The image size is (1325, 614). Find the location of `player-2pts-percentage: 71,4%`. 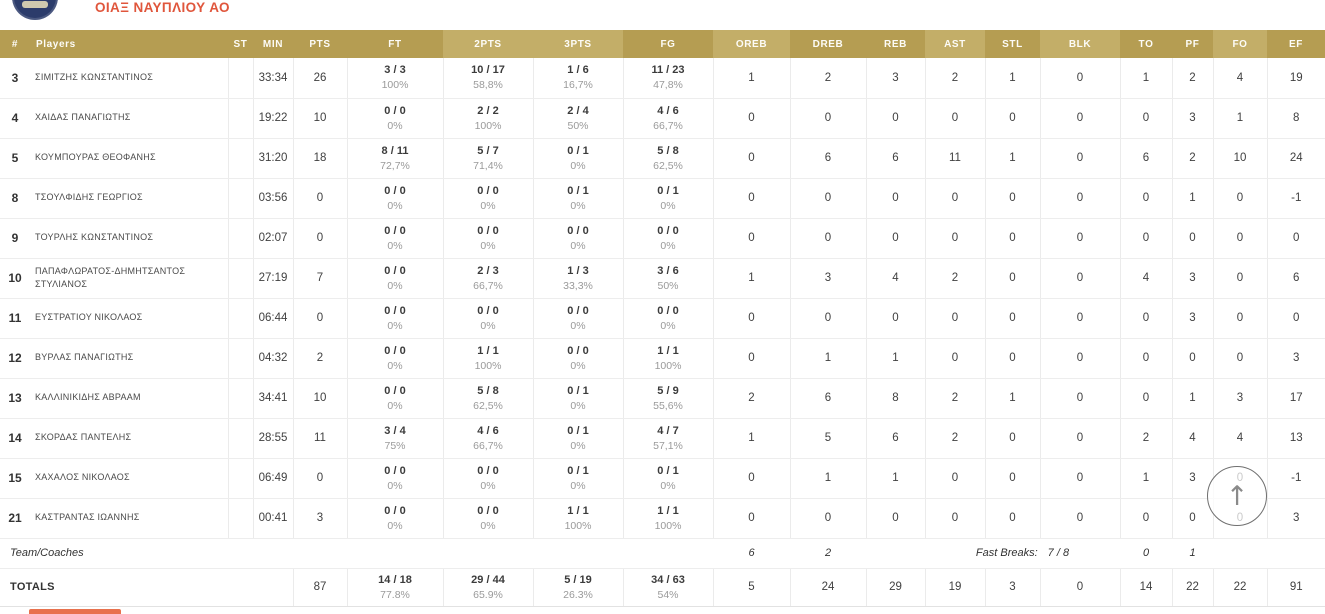

player-2pts-percentage: 71,4% is located at coordinates (488, 165).